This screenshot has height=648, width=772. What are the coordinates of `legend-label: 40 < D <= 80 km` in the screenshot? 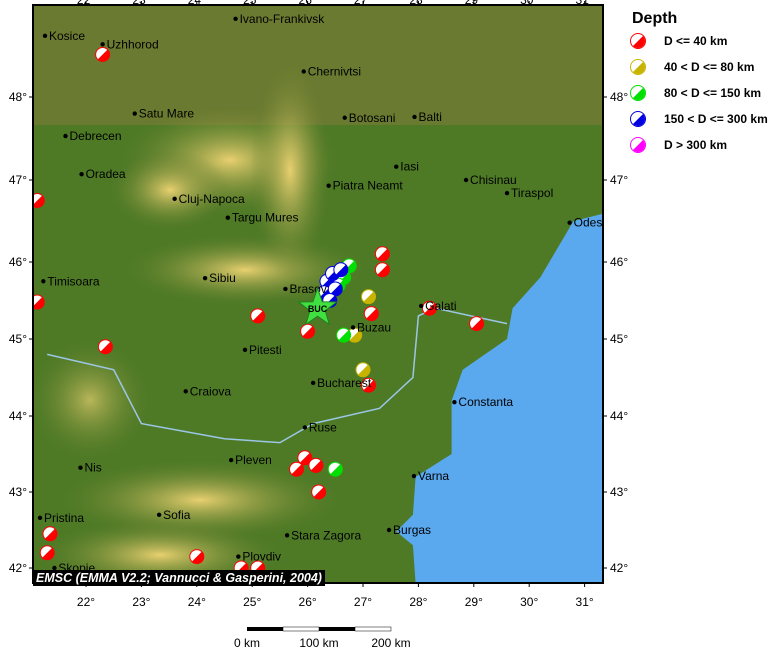 It's located at (709, 67).